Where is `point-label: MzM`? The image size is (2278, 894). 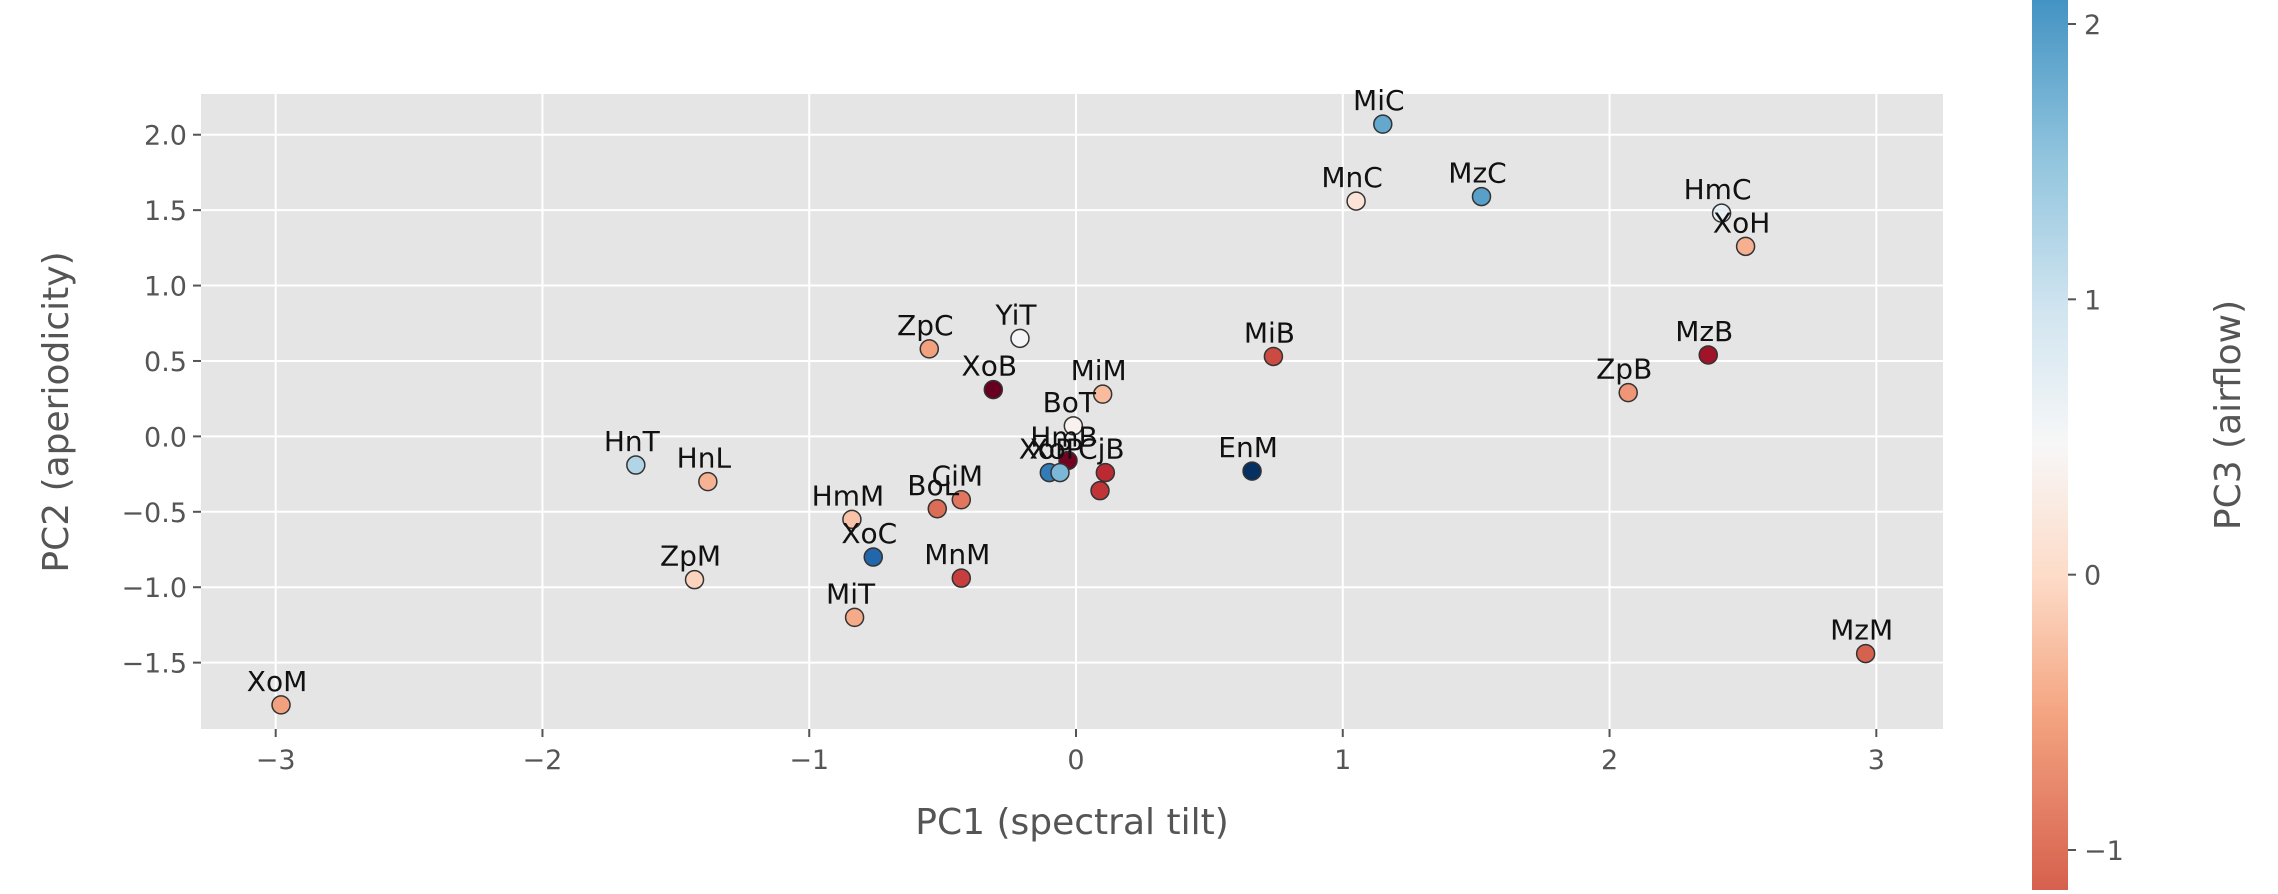 point-label: MzM is located at coordinates (1861, 630).